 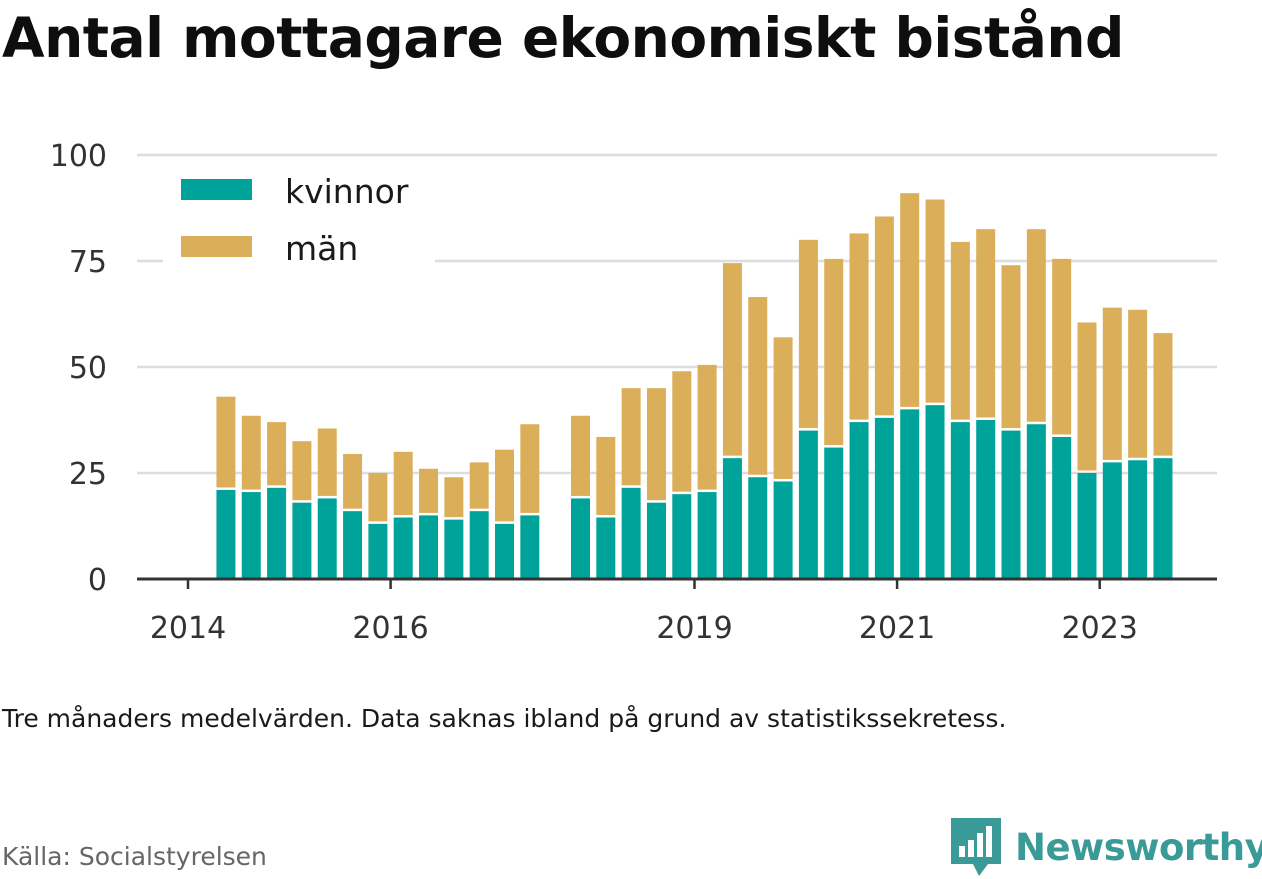 What do you see at coordinates (78, 156) in the screenshot?
I see `y-tick-label-100: 100` at bounding box center [78, 156].